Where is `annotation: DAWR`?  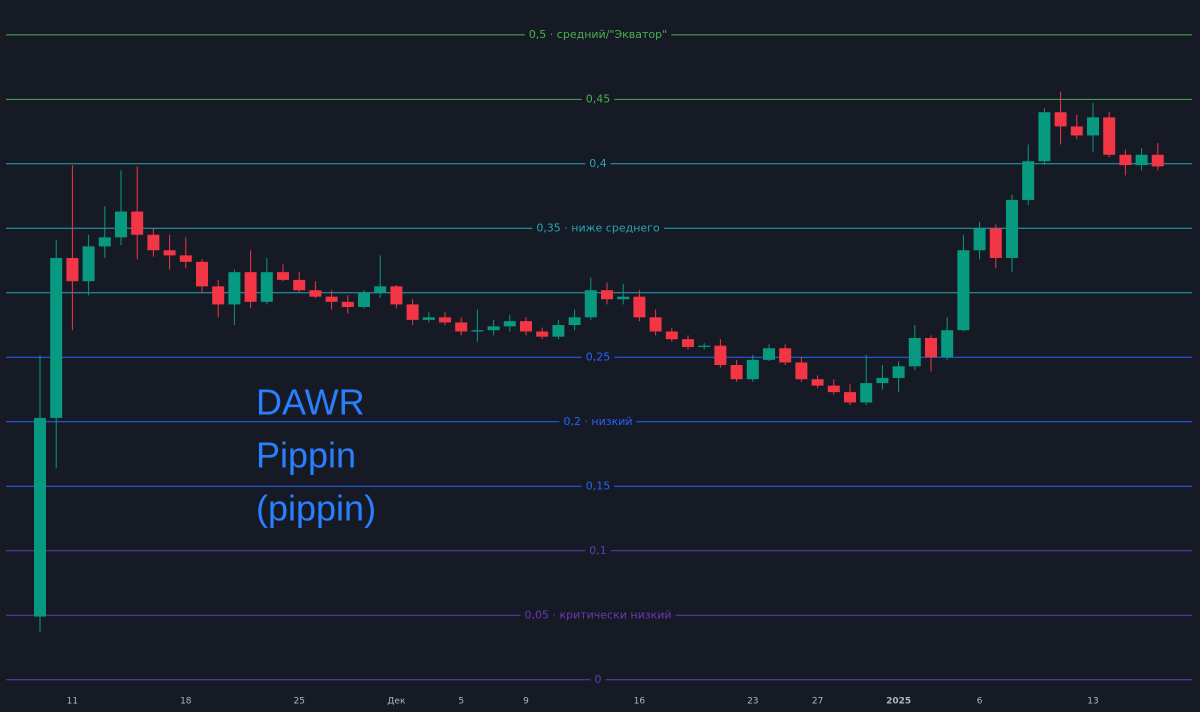
annotation: DAWR is located at coordinates (310, 402).